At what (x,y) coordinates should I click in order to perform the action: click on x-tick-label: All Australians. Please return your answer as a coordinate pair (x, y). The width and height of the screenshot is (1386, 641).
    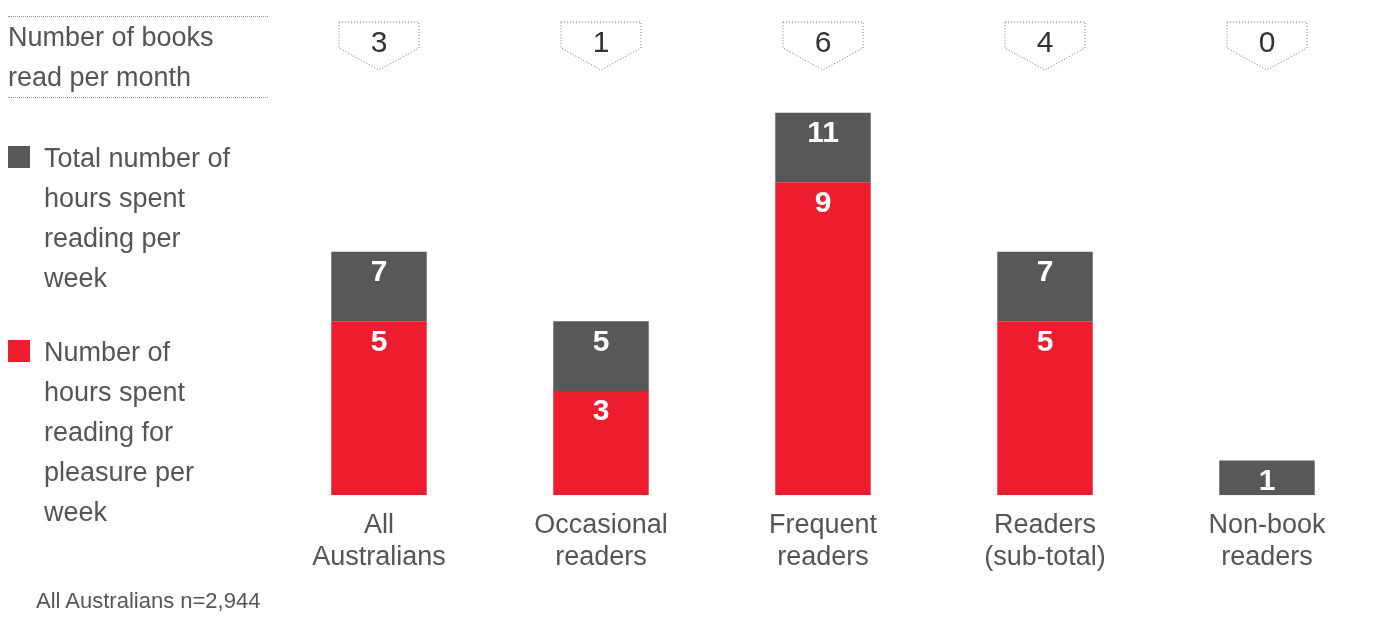
    Looking at the image, I should click on (379, 540).